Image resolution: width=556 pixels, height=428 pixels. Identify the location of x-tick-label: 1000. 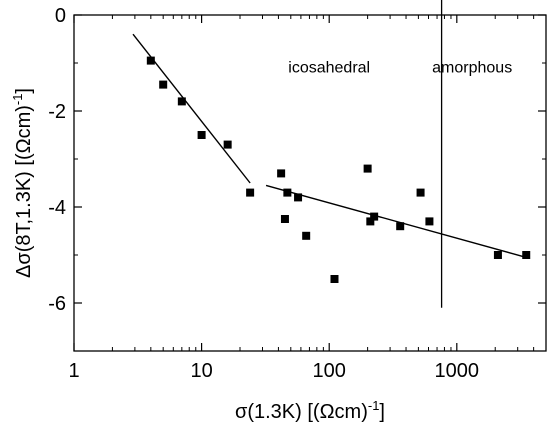
(457, 371).